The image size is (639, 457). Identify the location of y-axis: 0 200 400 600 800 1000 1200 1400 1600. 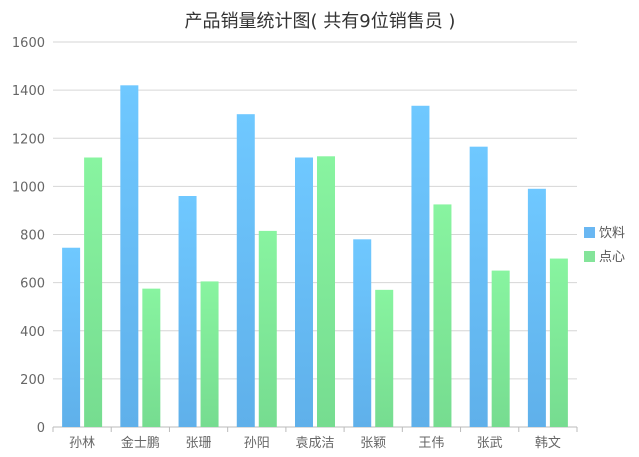
(28, 236).